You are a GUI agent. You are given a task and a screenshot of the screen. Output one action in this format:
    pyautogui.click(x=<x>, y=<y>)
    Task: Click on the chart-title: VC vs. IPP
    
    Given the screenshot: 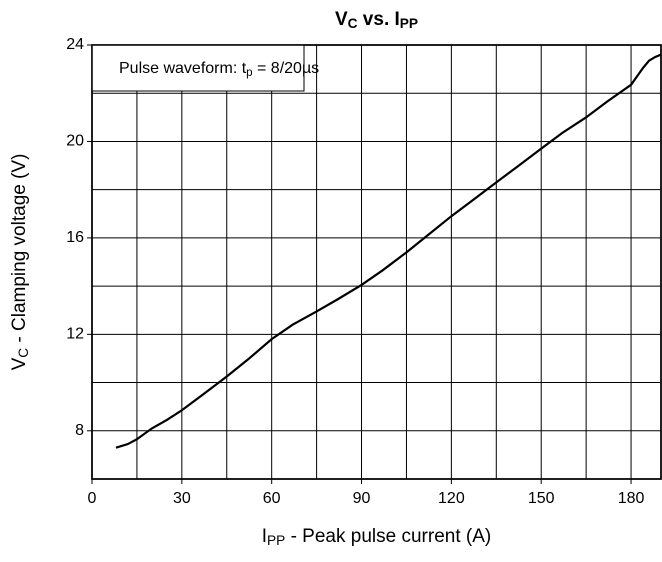 What is the action you would take?
    pyautogui.click(x=376, y=20)
    